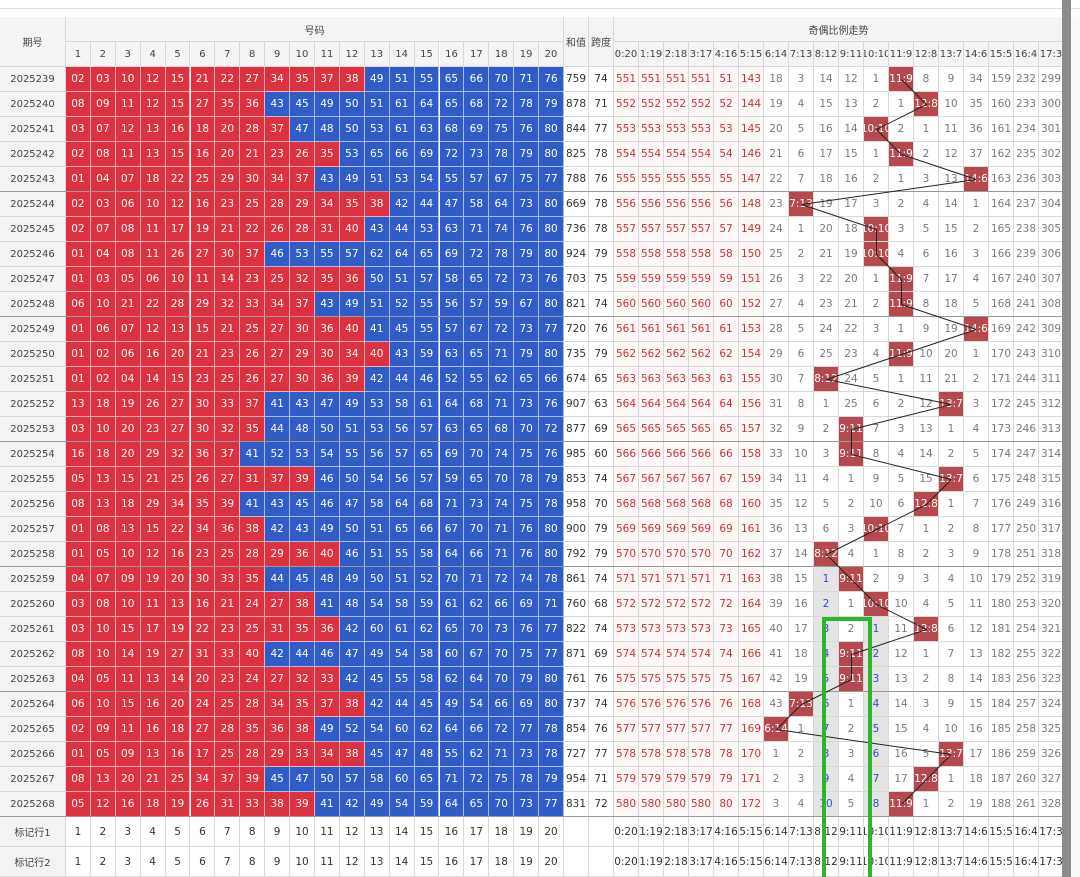 This screenshot has height=877, width=1080. Describe the element at coordinates (976, 379) in the screenshot. I see `omission-count: 2` at that location.